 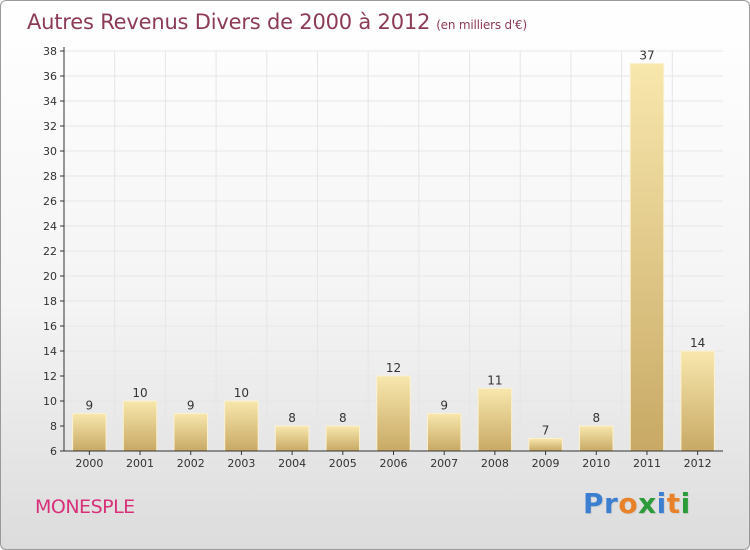 What do you see at coordinates (50, 126) in the screenshot?
I see `y-tick-label: 32` at bounding box center [50, 126].